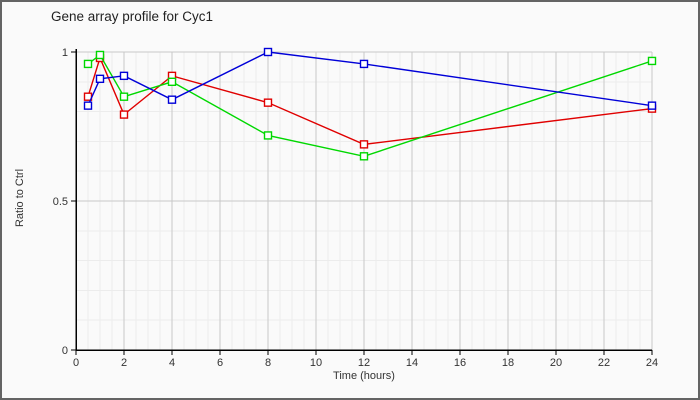 The height and width of the screenshot is (400, 700). What do you see at coordinates (556, 363) in the screenshot?
I see `x-tick-label: 20` at bounding box center [556, 363].